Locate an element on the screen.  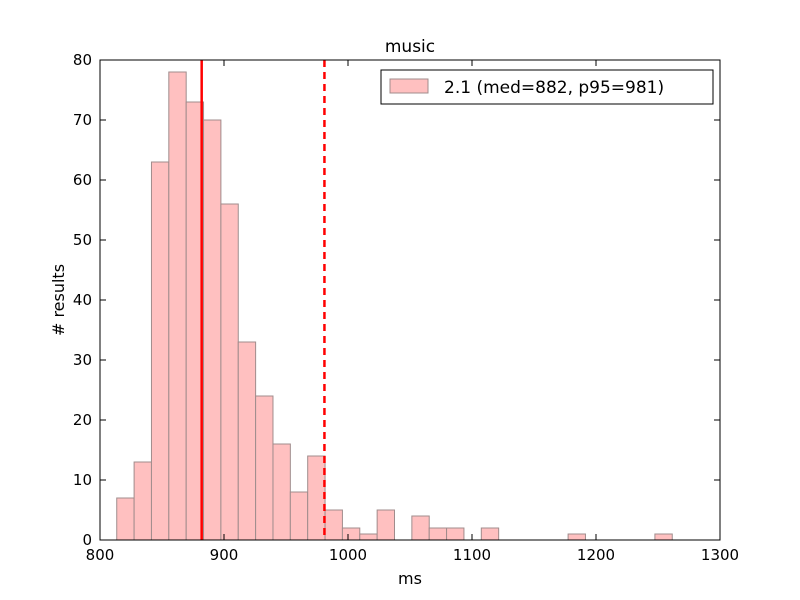
x-tick-label: 900 is located at coordinates (224, 555).